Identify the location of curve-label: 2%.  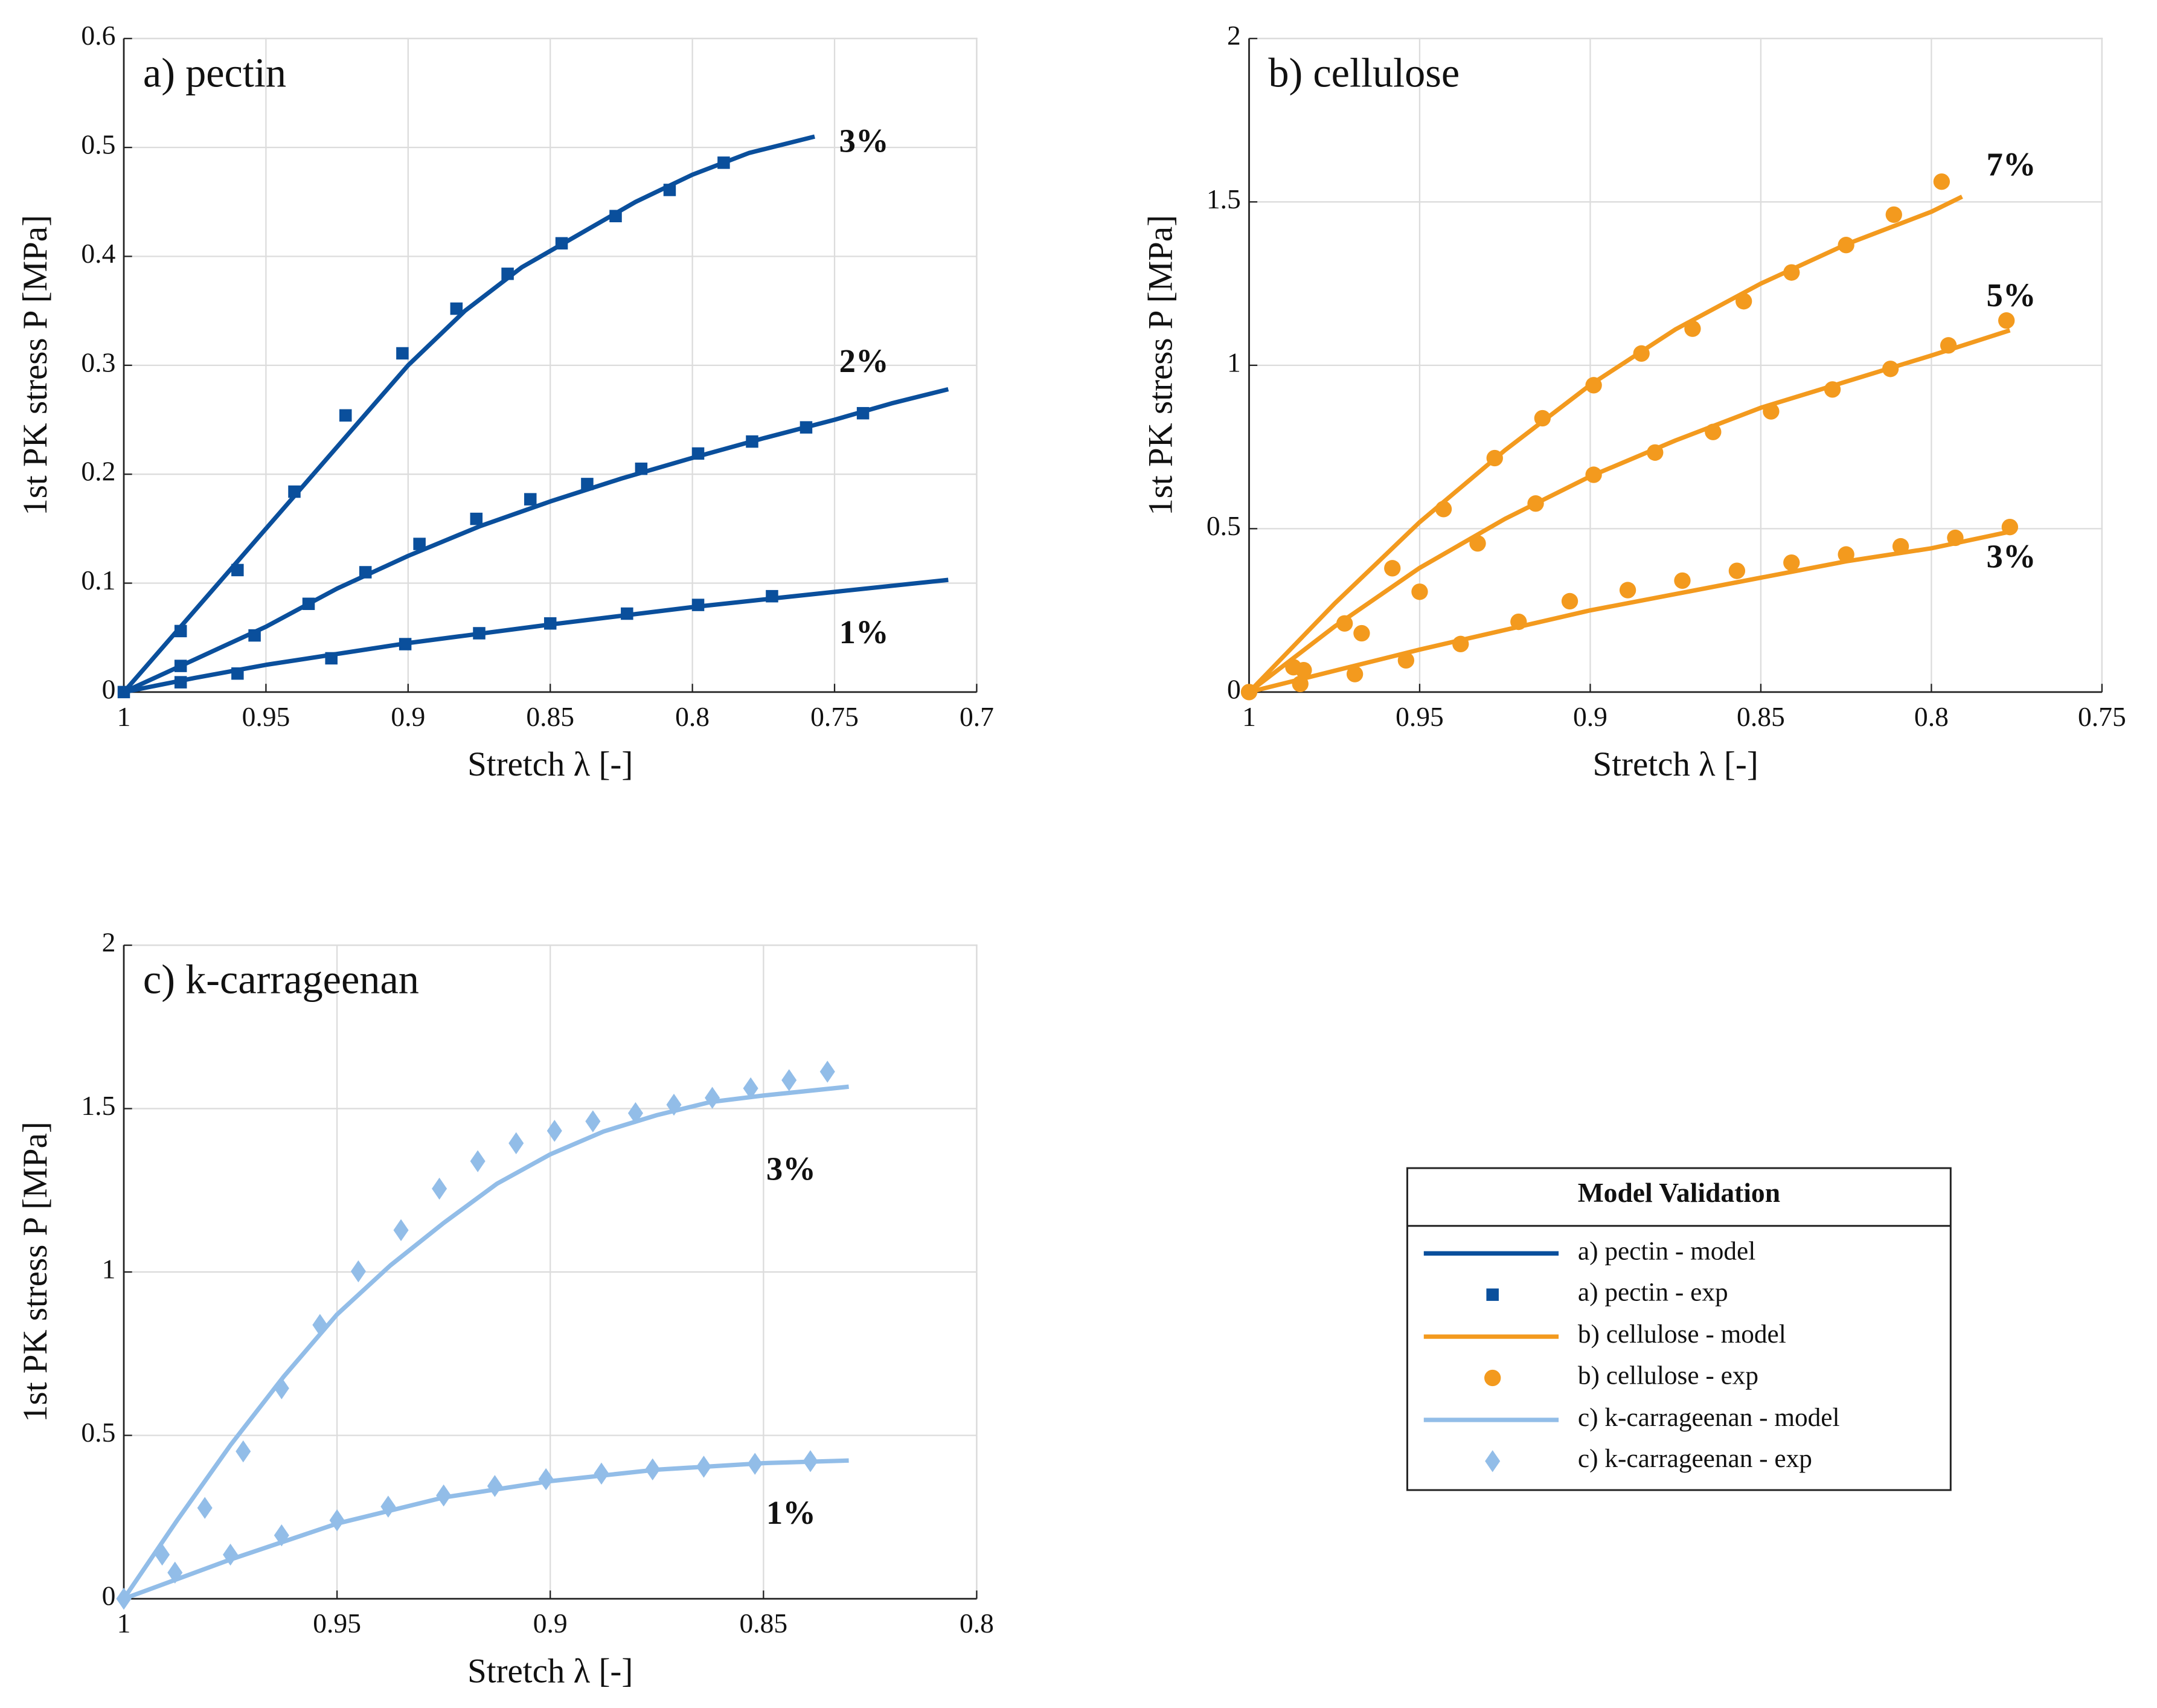
(864, 360).